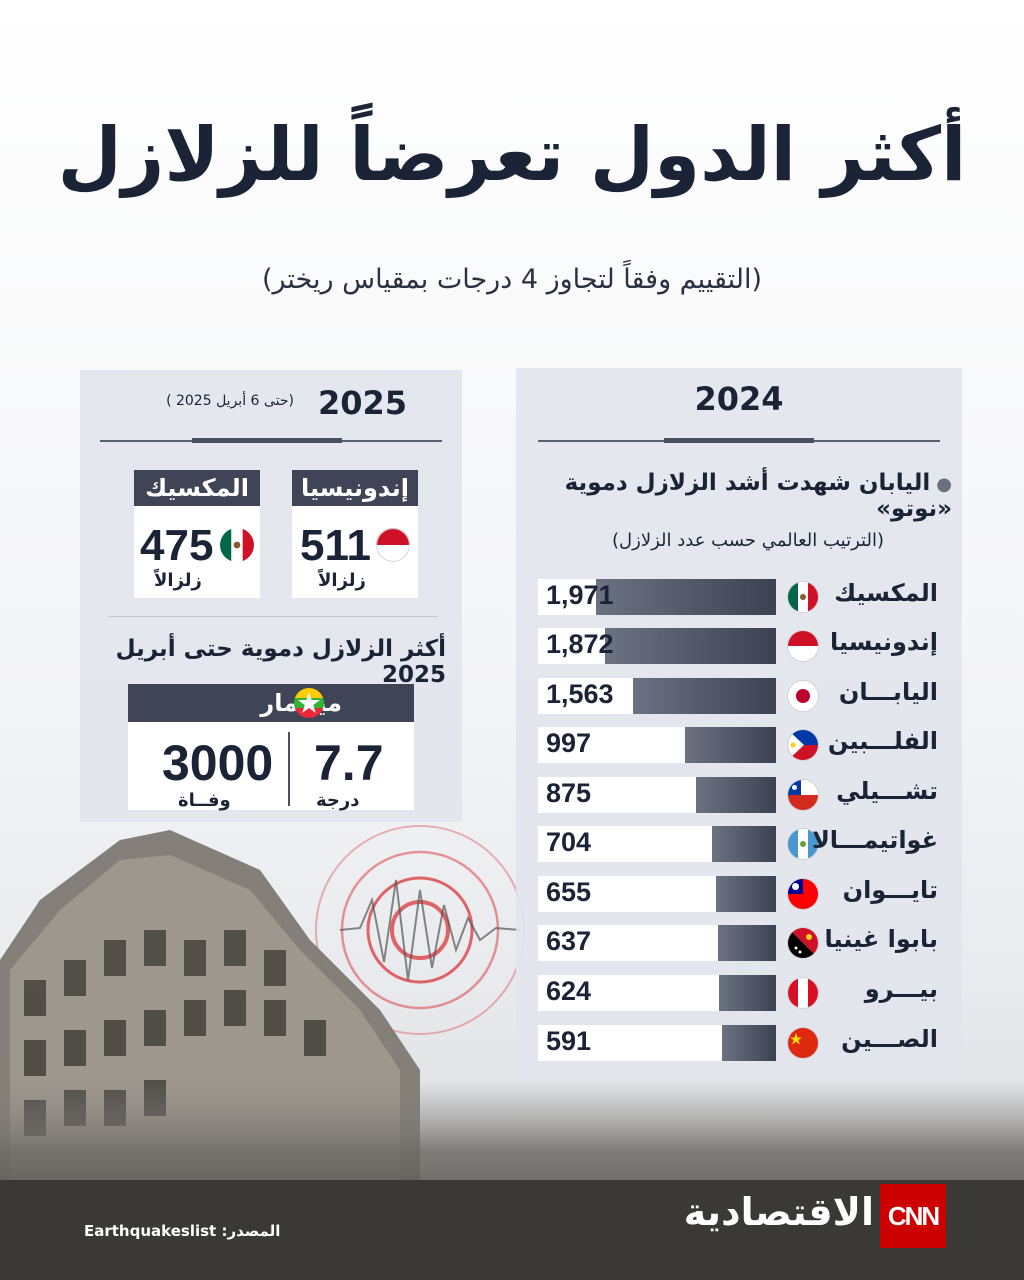 The width and height of the screenshot is (1024, 1280). What do you see at coordinates (342, 580) in the screenshot?
I see `card-indonesia-unit: زلزالاً` at bounding box center [342, 580].